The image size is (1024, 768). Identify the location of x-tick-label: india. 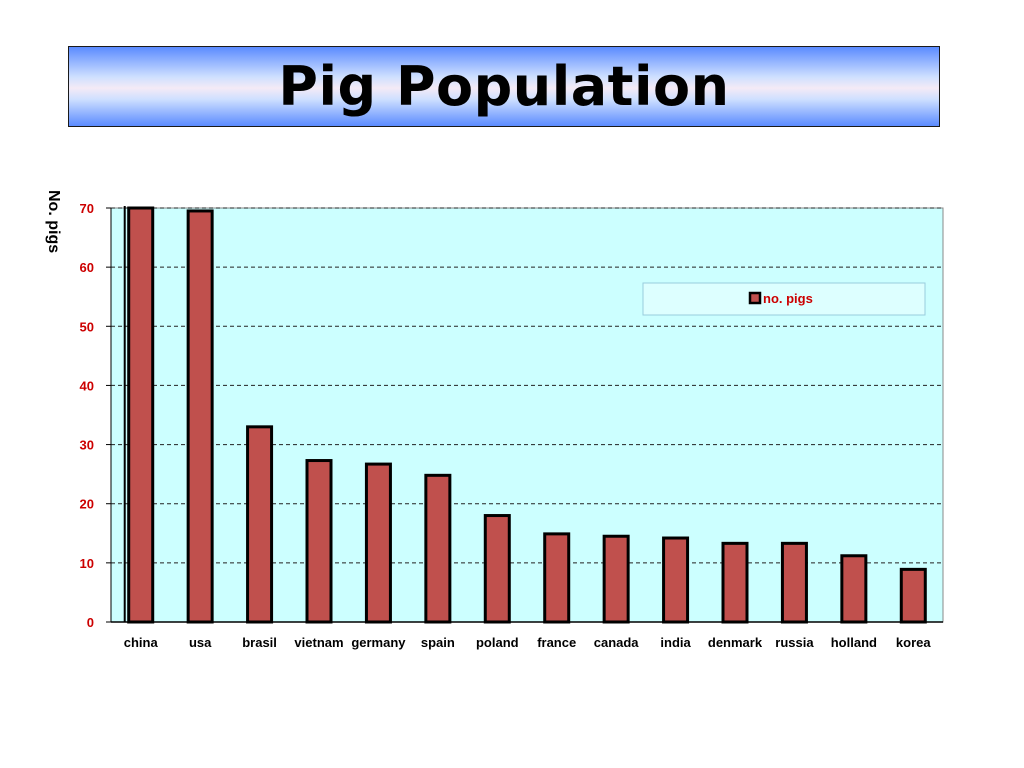
(675, 642).